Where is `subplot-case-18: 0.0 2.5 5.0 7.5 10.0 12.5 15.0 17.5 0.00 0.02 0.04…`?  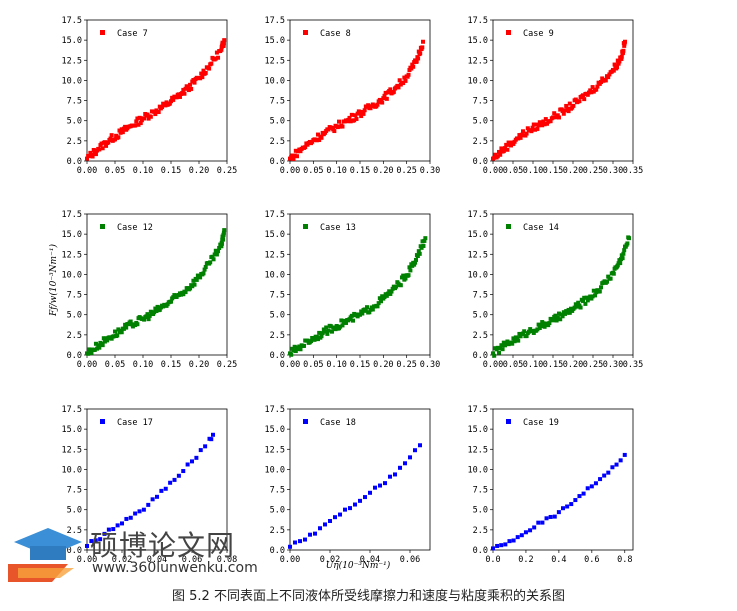
subplot-case-18: 0.0 2.5 5.0 7.5 10.0 12.5 15.0 17.5 0.00 0.02 0.04… is located at coordinates (348, 485).